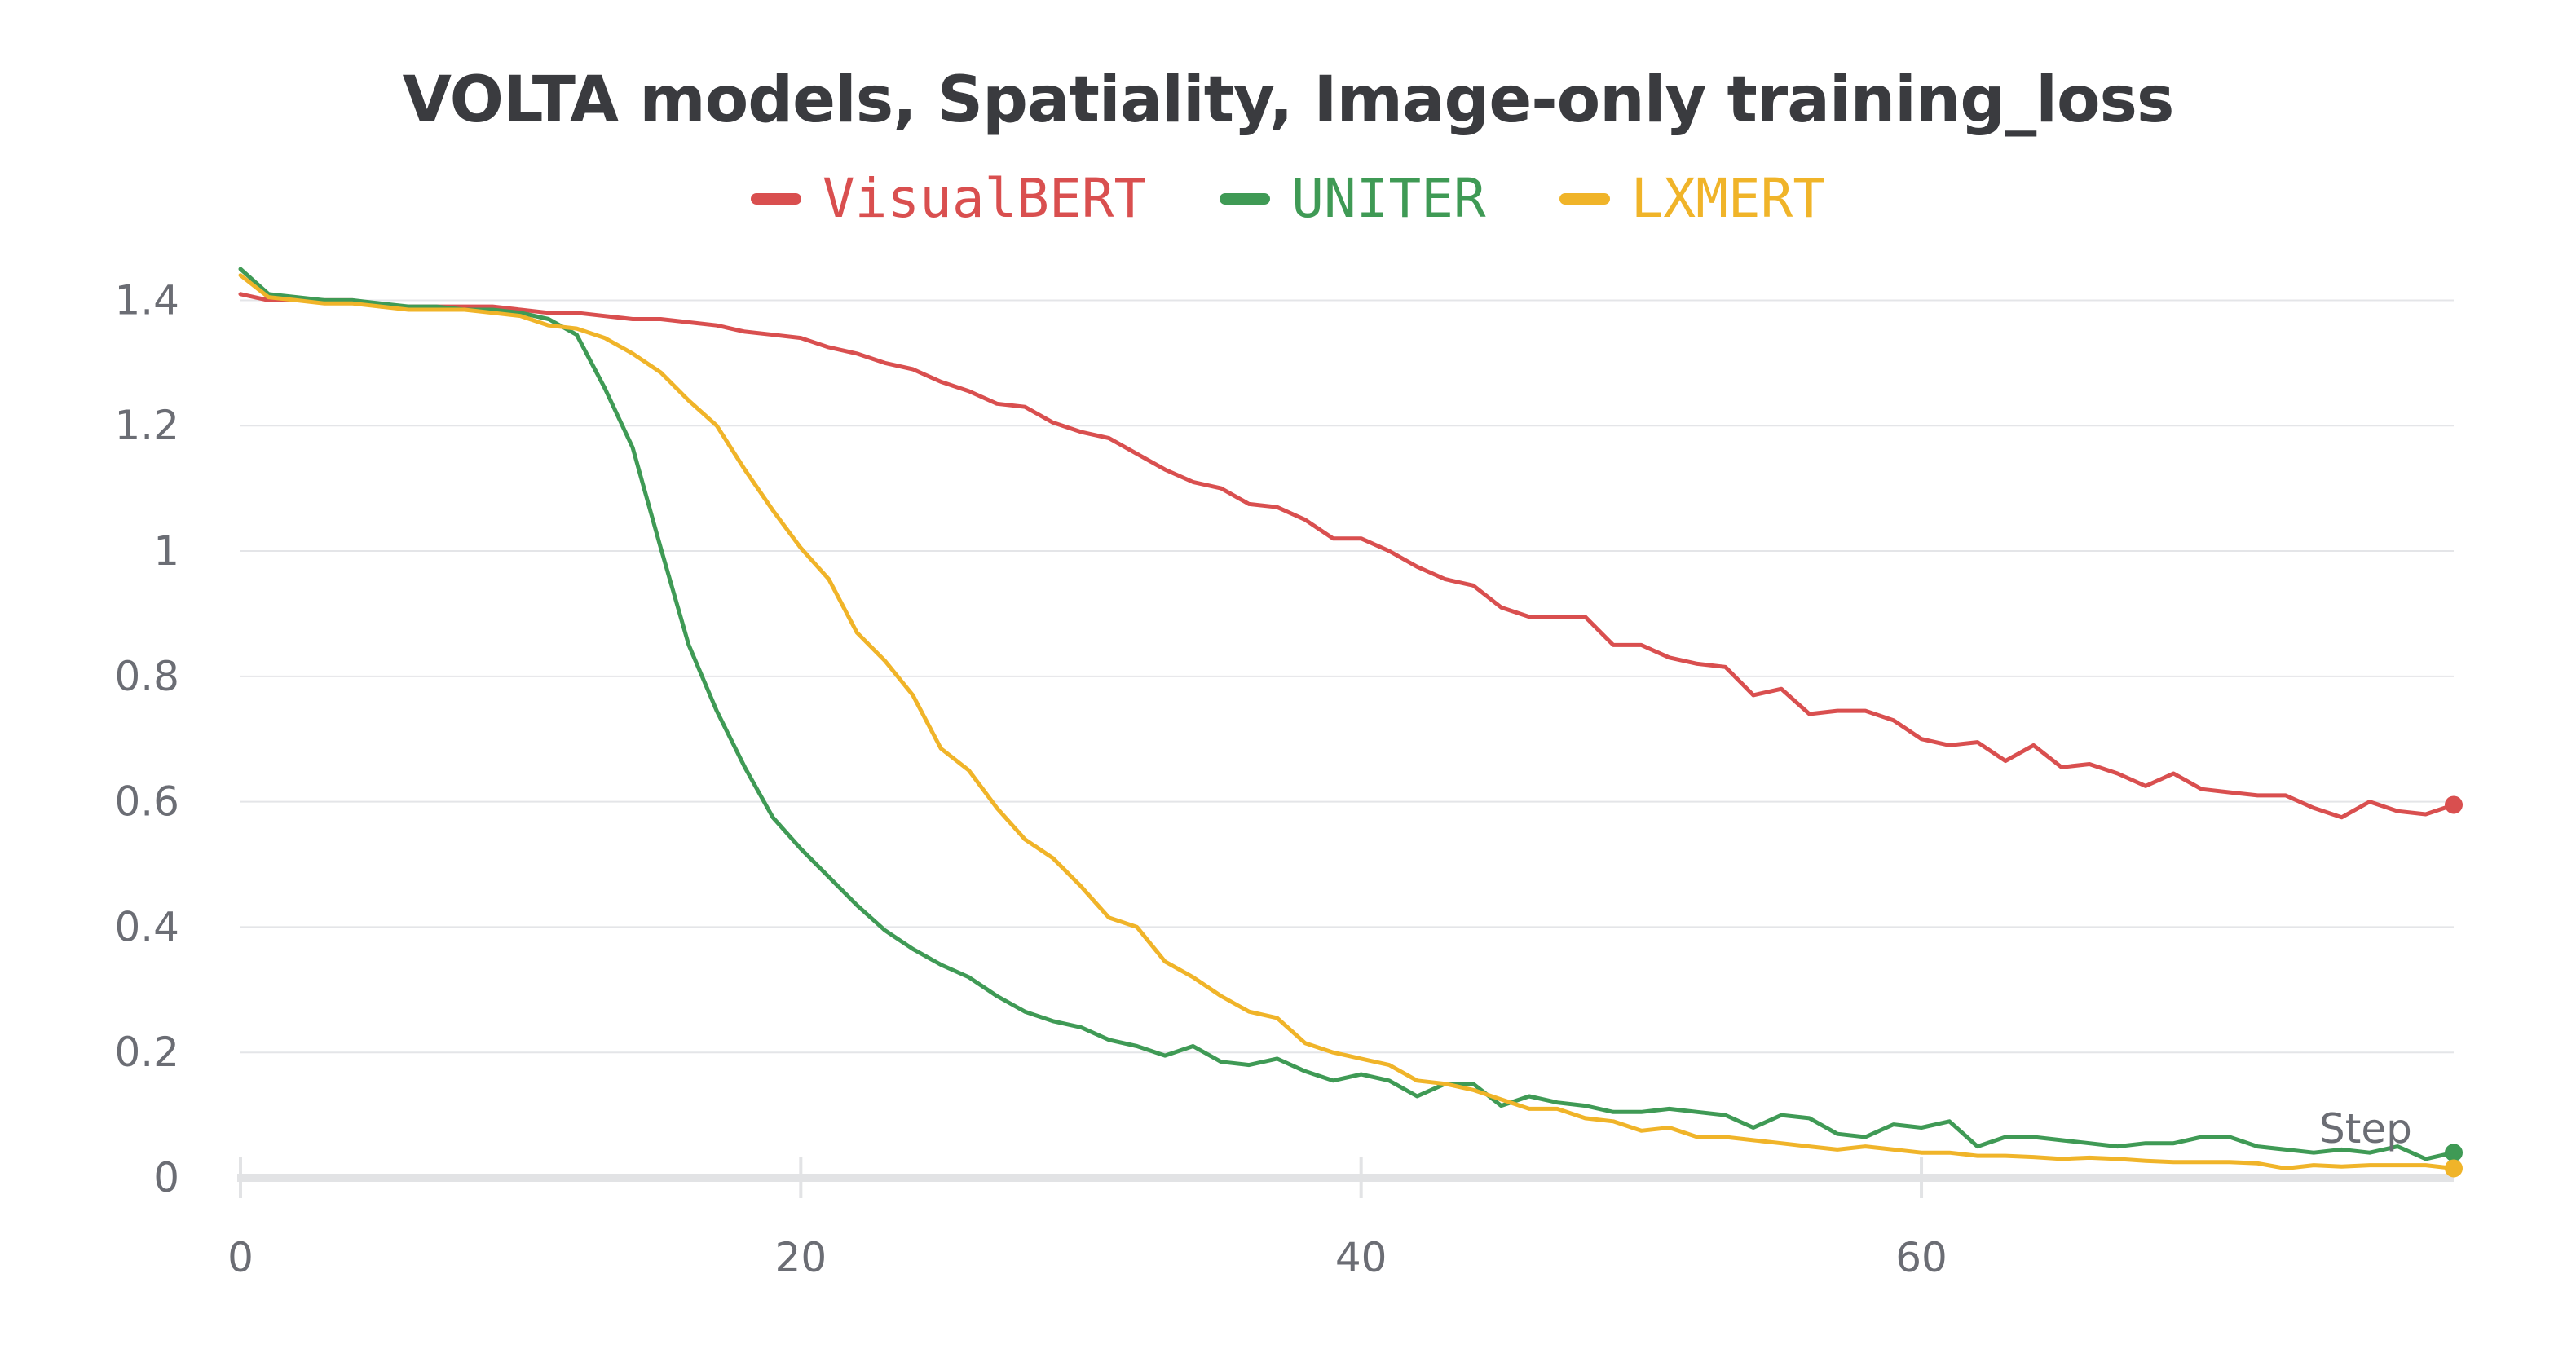  I want to click on legend-swatch-lxmert, so click(1584, 198).